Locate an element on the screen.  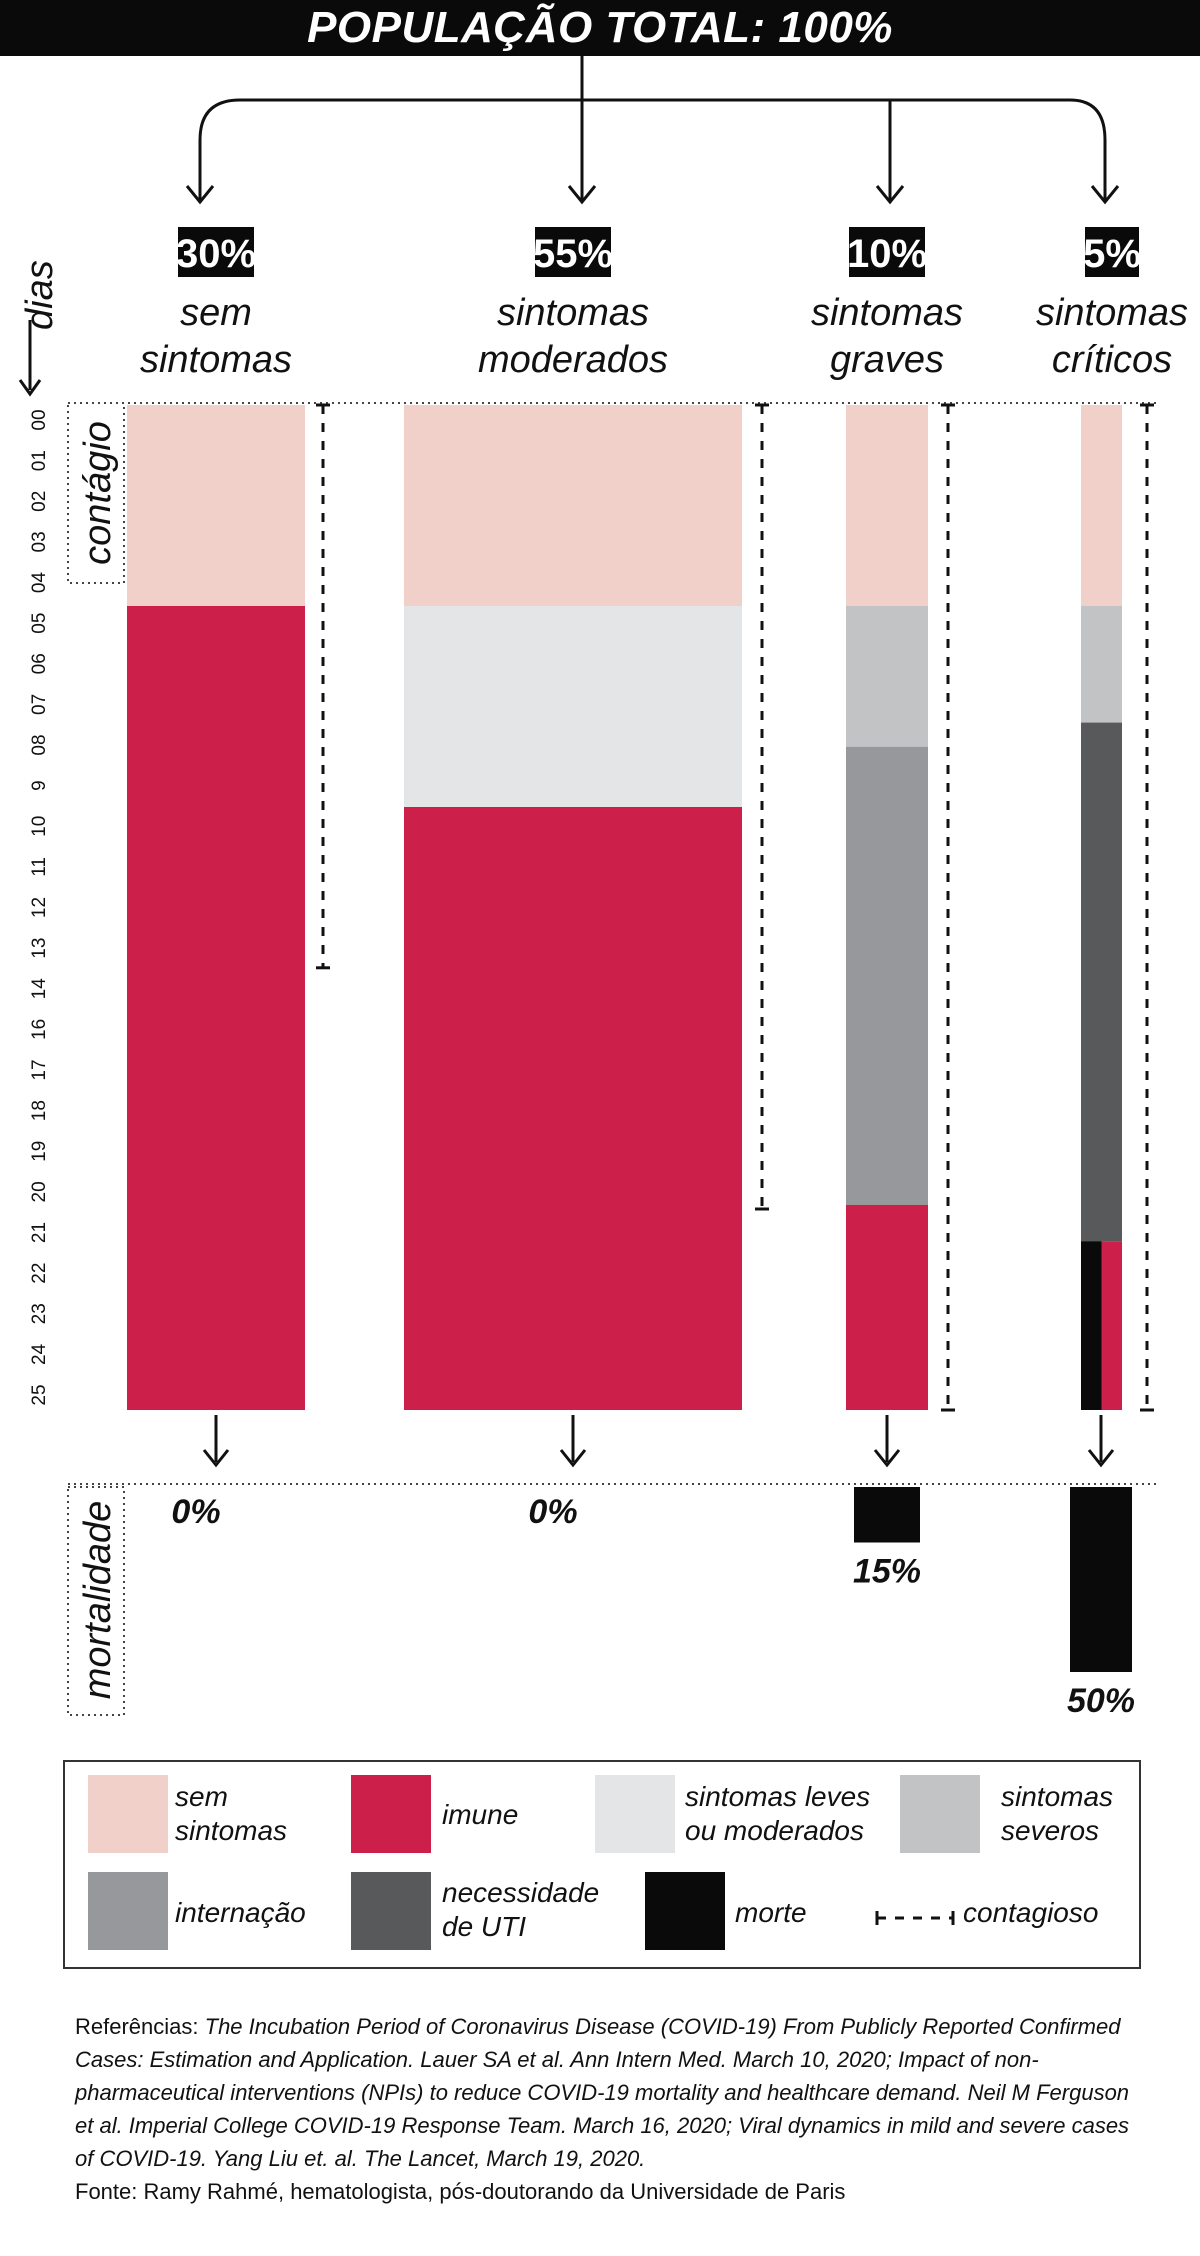
legend-label-imune: imune is located at coordinates (480, 1814).